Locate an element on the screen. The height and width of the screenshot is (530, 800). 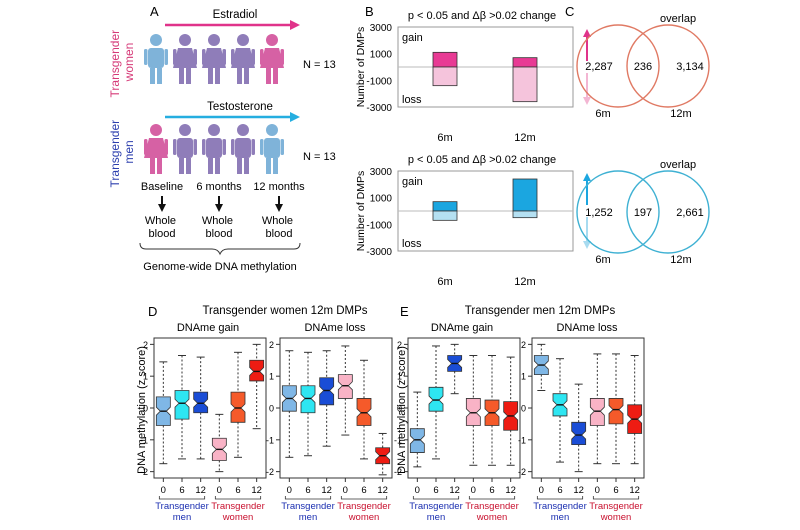
sample-whole-blood-6m: Whole blood is located at coordinates (219, 227).